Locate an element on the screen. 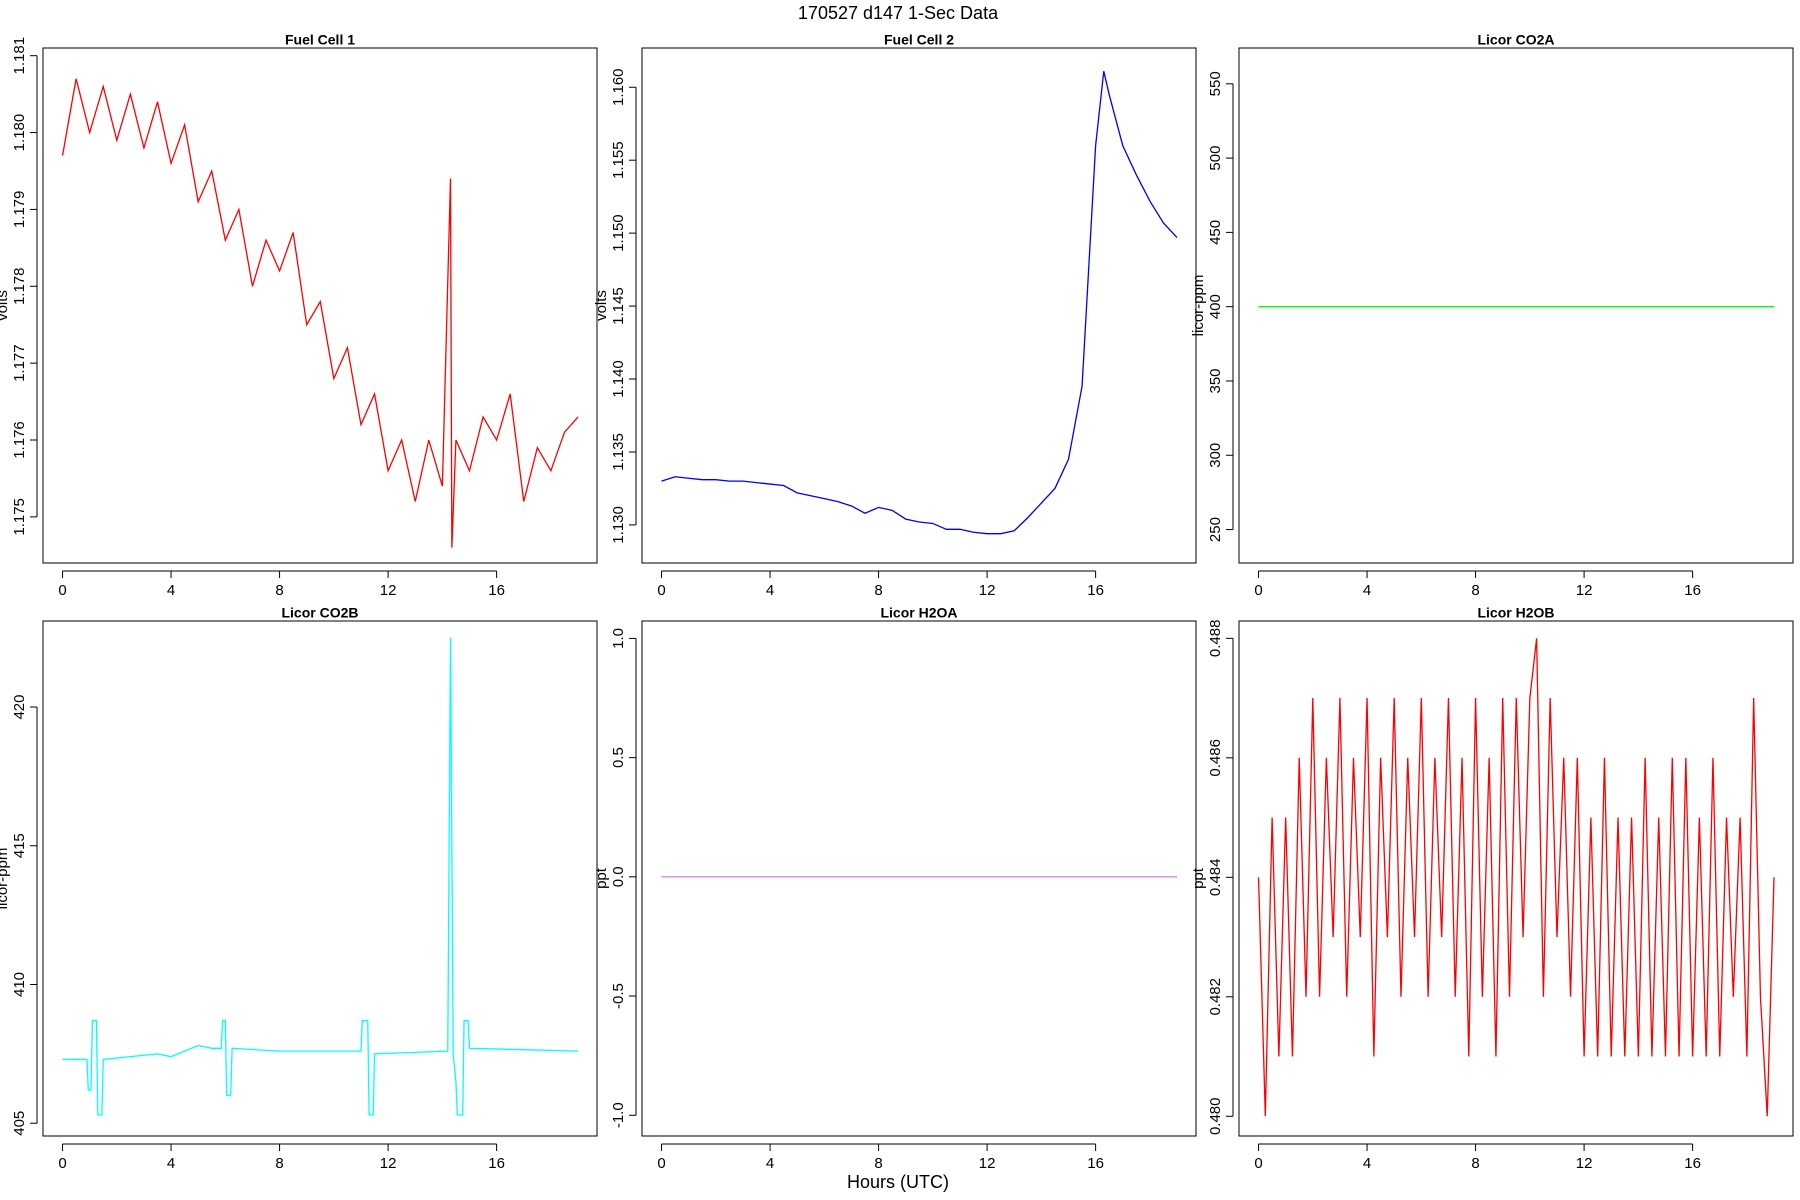 The width and height of the screenshot is (1800, 1200). panel-title: Licor H2OB is located at coordinates (1515, 613).